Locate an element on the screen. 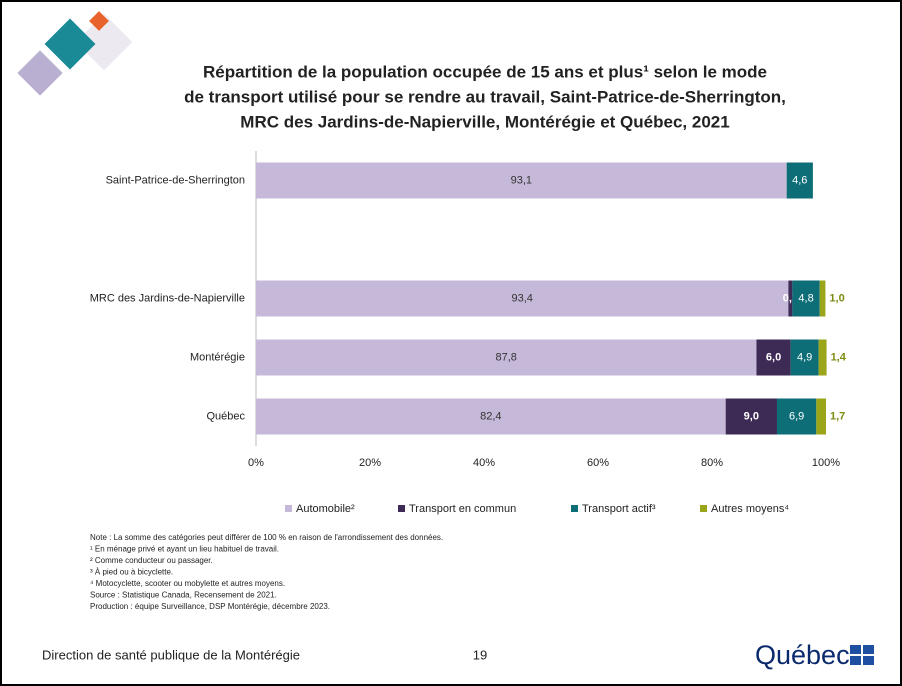 This screenshot has width=902, height=686. value-label: 93,4 is located at coordinates (521, 298).